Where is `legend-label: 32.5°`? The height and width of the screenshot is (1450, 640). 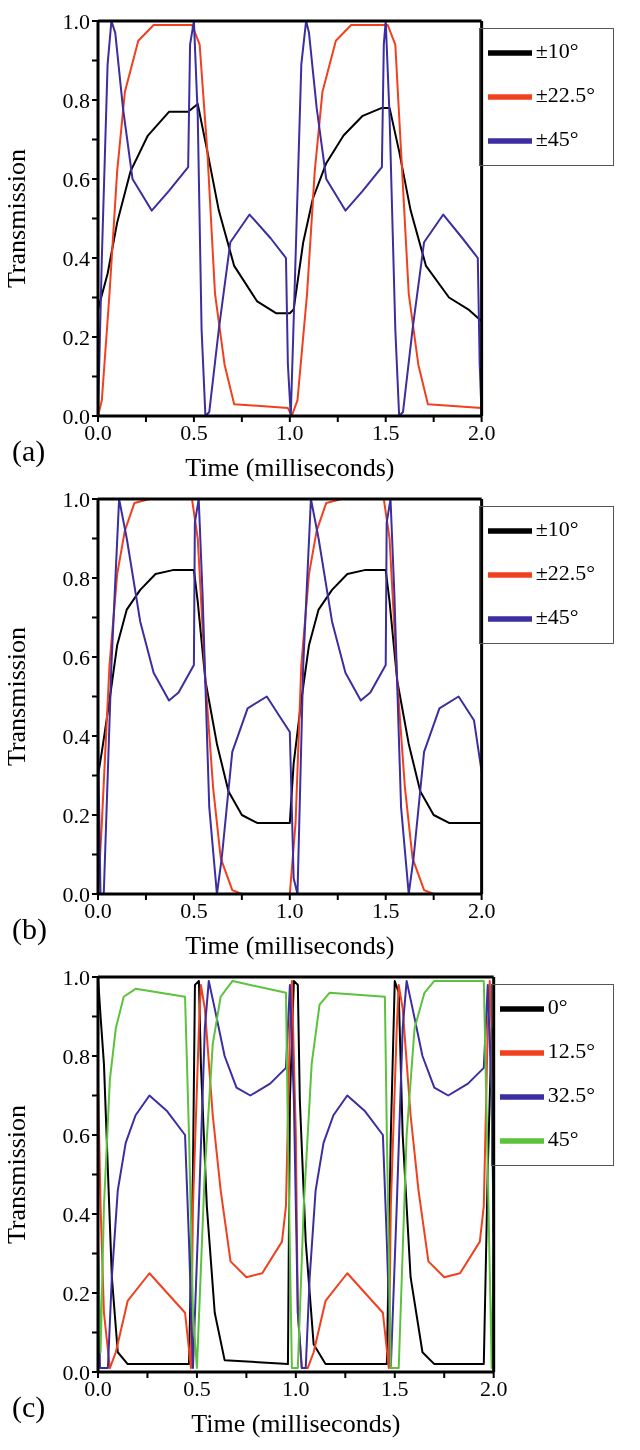
legend-label: 32.5° is located at coordinates (571, 1095).